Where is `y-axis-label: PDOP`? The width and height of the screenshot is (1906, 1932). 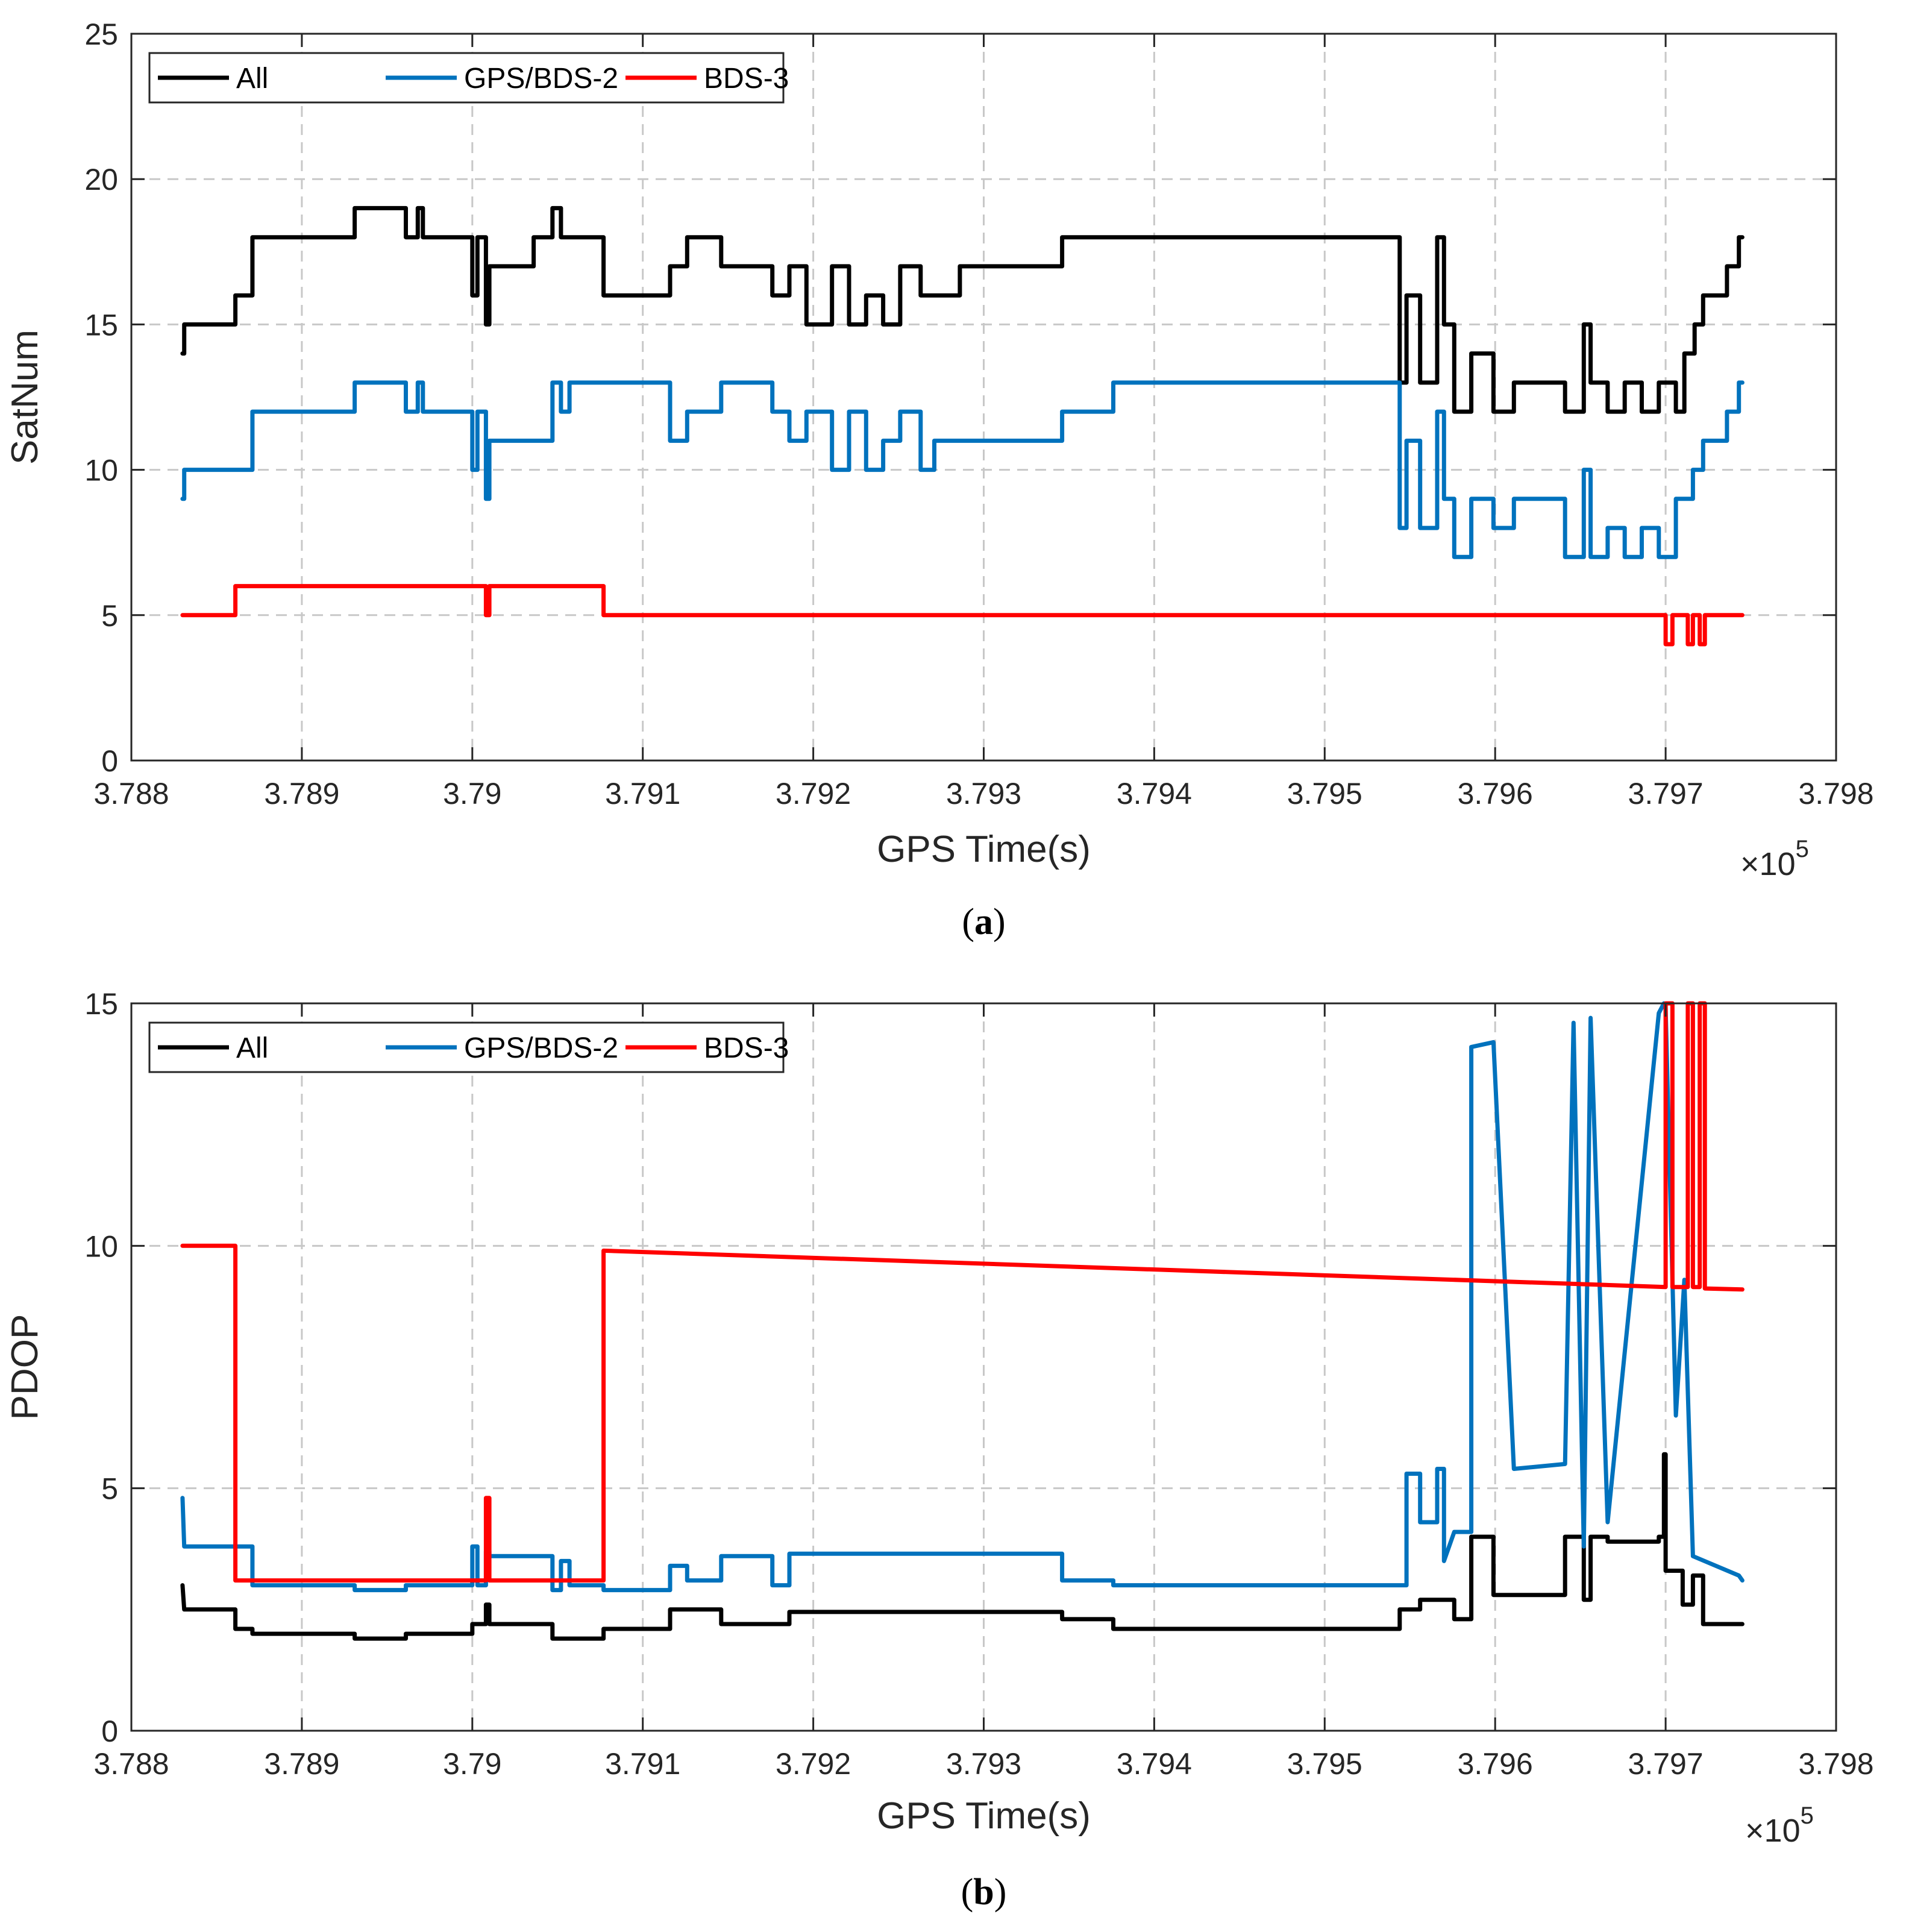
y-axis-label: PDOP is located at coordinates (25, 1367).